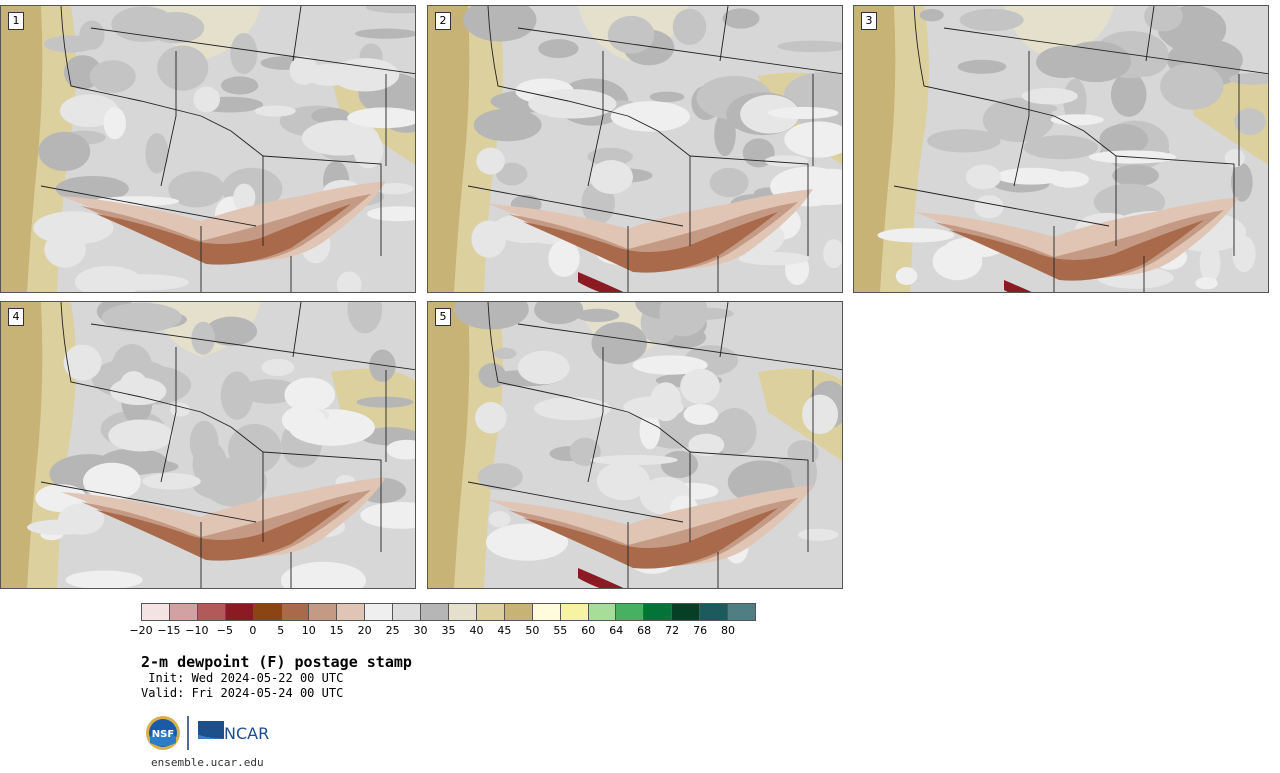  Describe the element at coordinates (635, 149) in the screenshot. I see `postage-stamp-map-2: 2` at that location.